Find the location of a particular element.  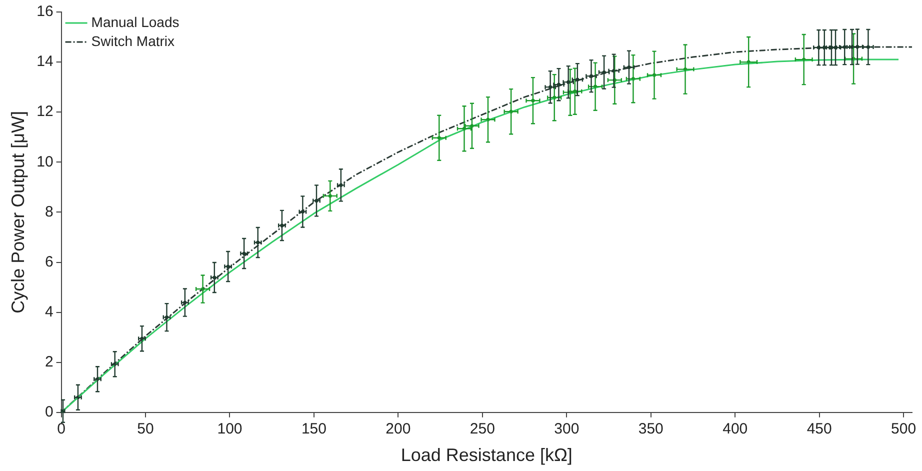

x-axis-title: Load Resistance [kΩ] is located at coordinates (486, 455).